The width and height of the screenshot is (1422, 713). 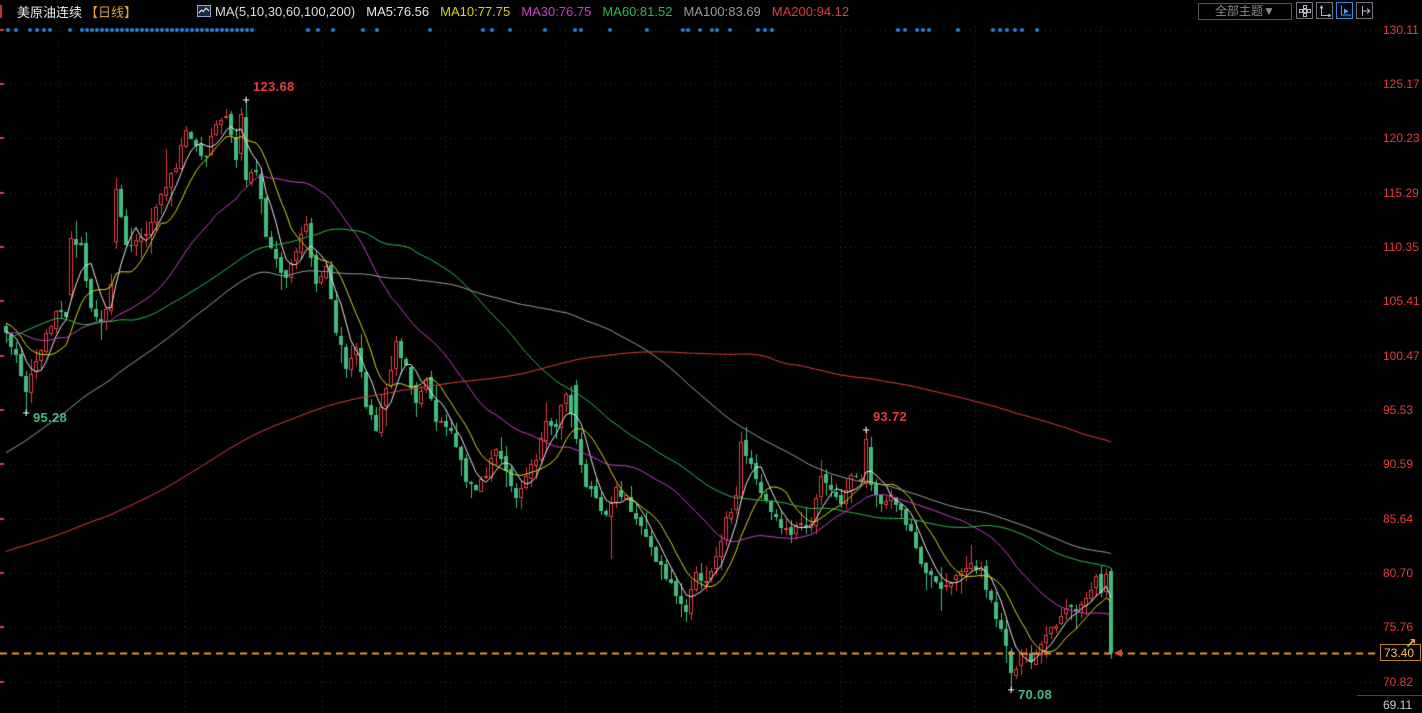 What do you see at coordinates (556, 11) in the screenshot?
I see `ma30-value: MA30:76.75` at bounding box center [556, 11].